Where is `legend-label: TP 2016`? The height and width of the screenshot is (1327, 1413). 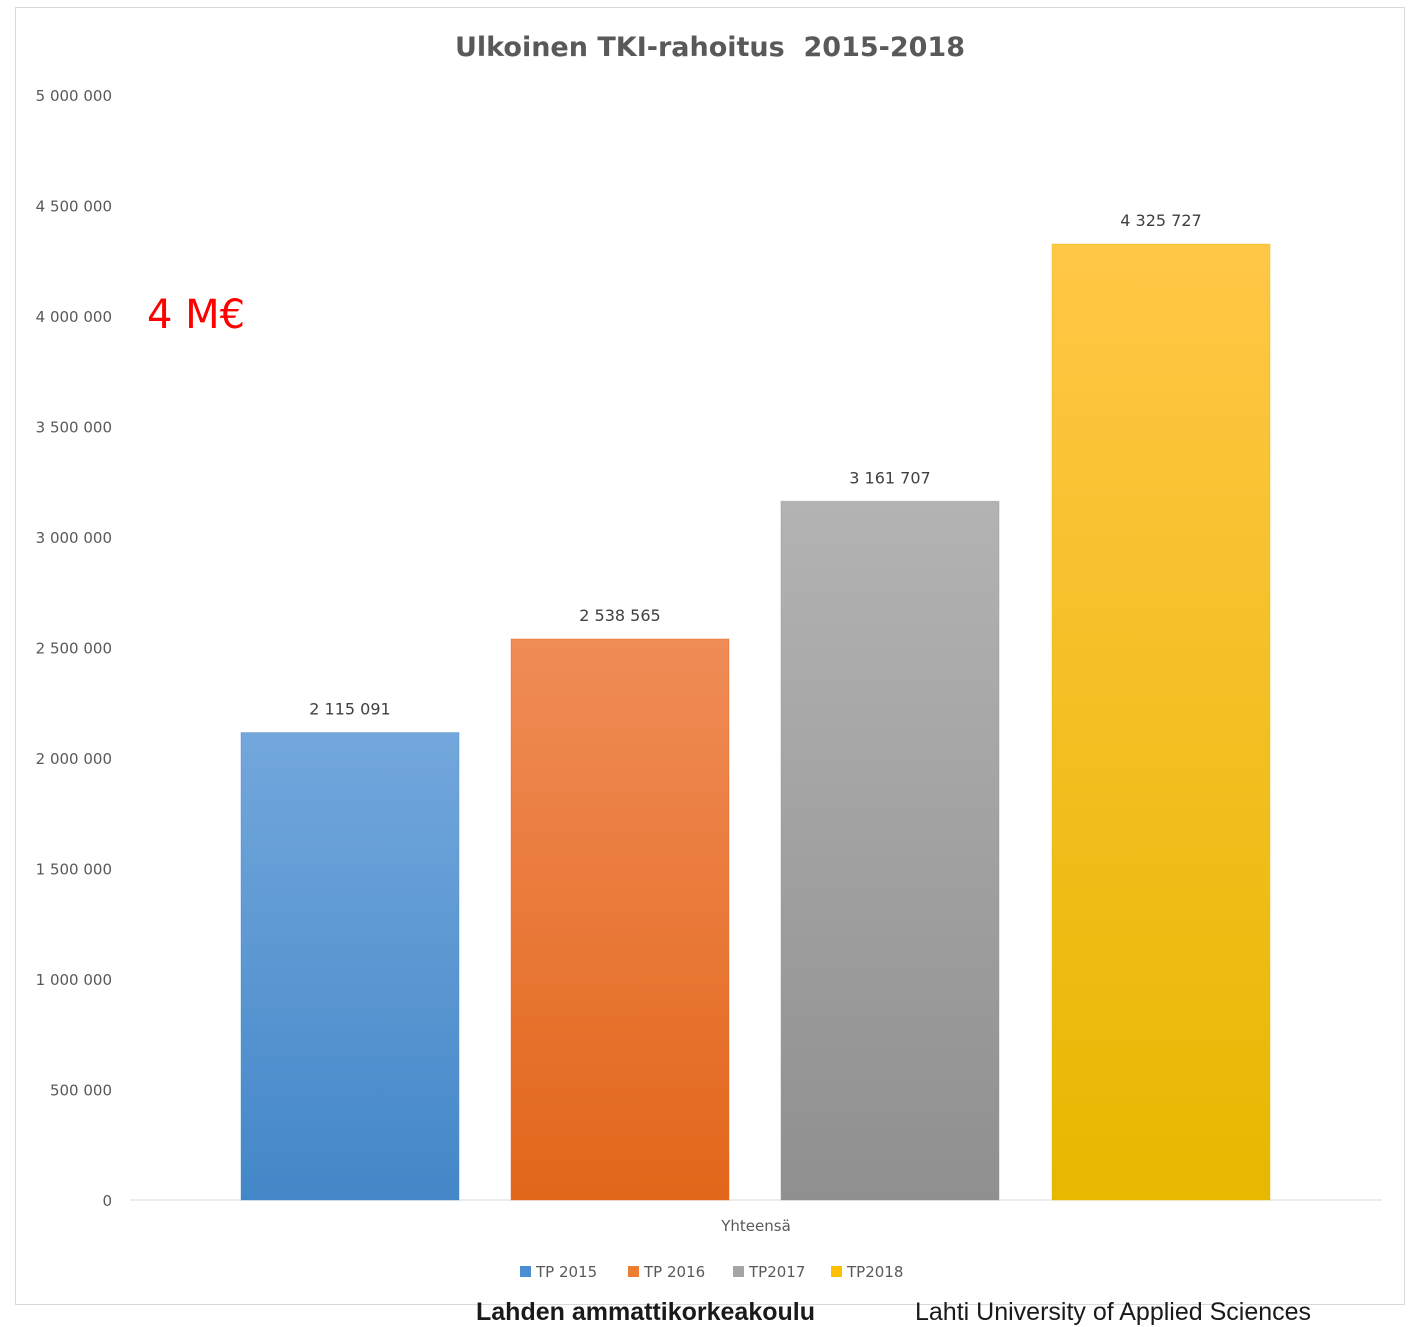
legend-label: TP 2016 is located at coordinates (674, 1272).